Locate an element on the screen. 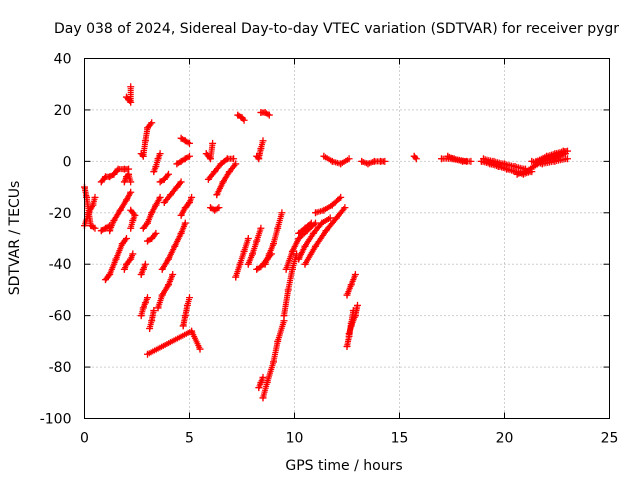 This screenshot has height=480, width=640. x-tick-label: 15 is located at coordinates (400, 439).